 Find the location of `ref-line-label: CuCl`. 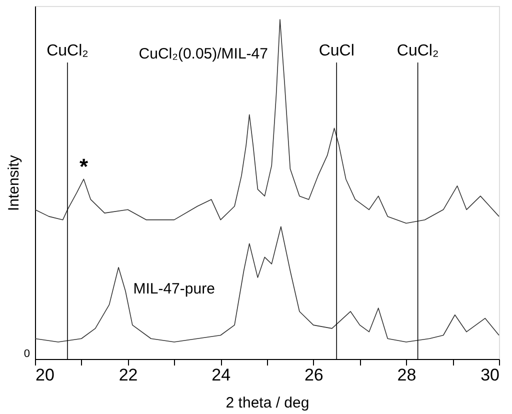

ref-line-label: CuCl is located at coordinates (336, 51).